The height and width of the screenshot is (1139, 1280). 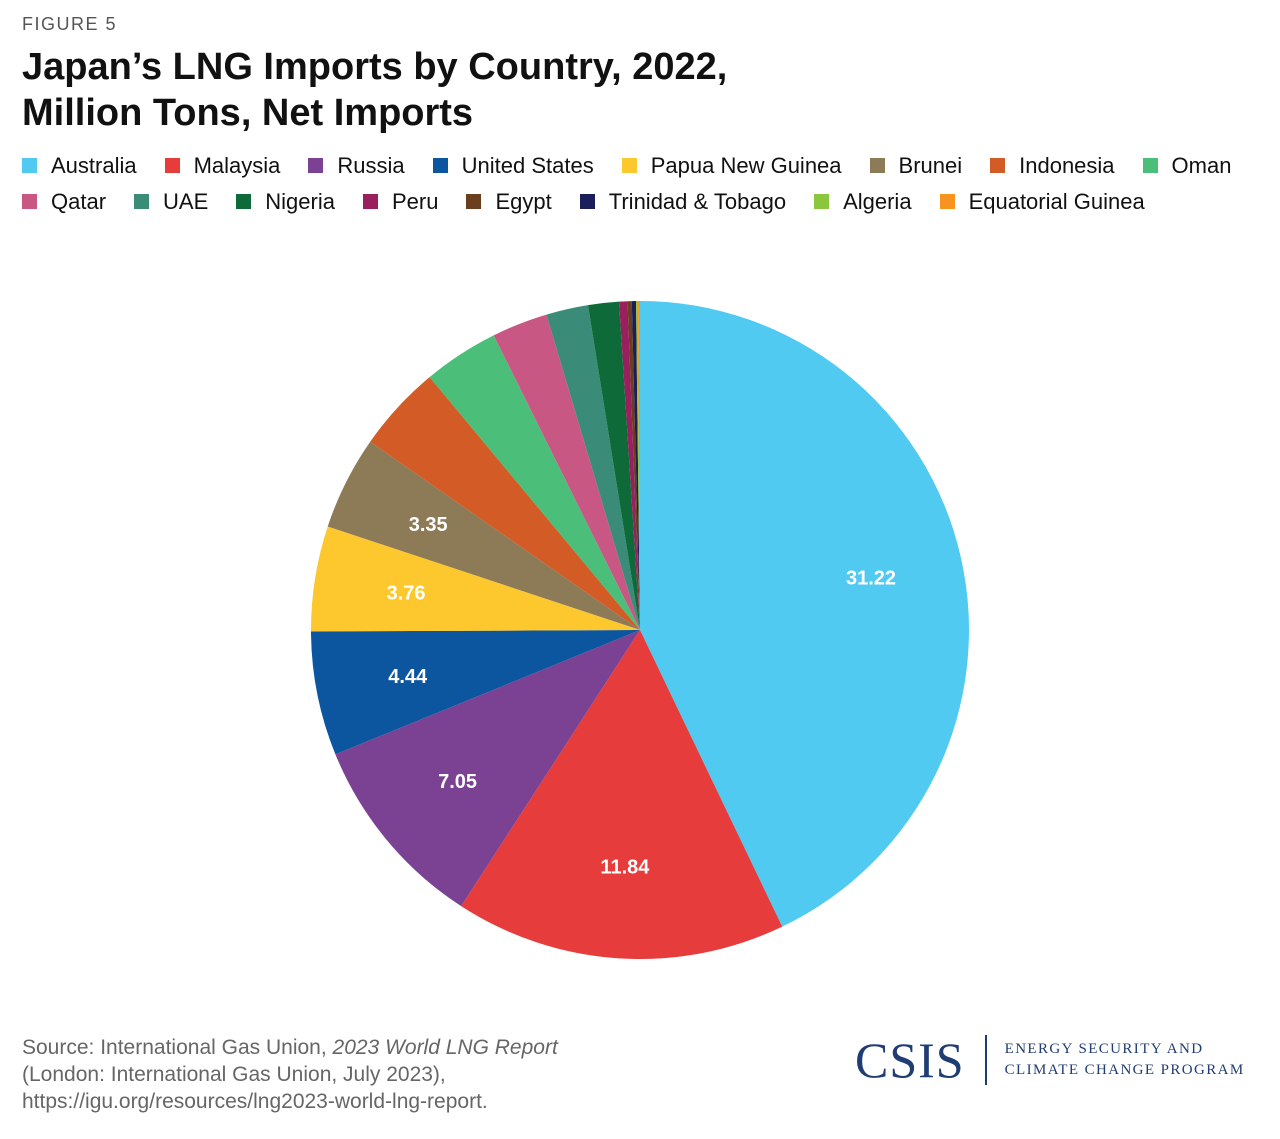 I want to click on legend-label: Malaysia, so click(x=237, y=165).